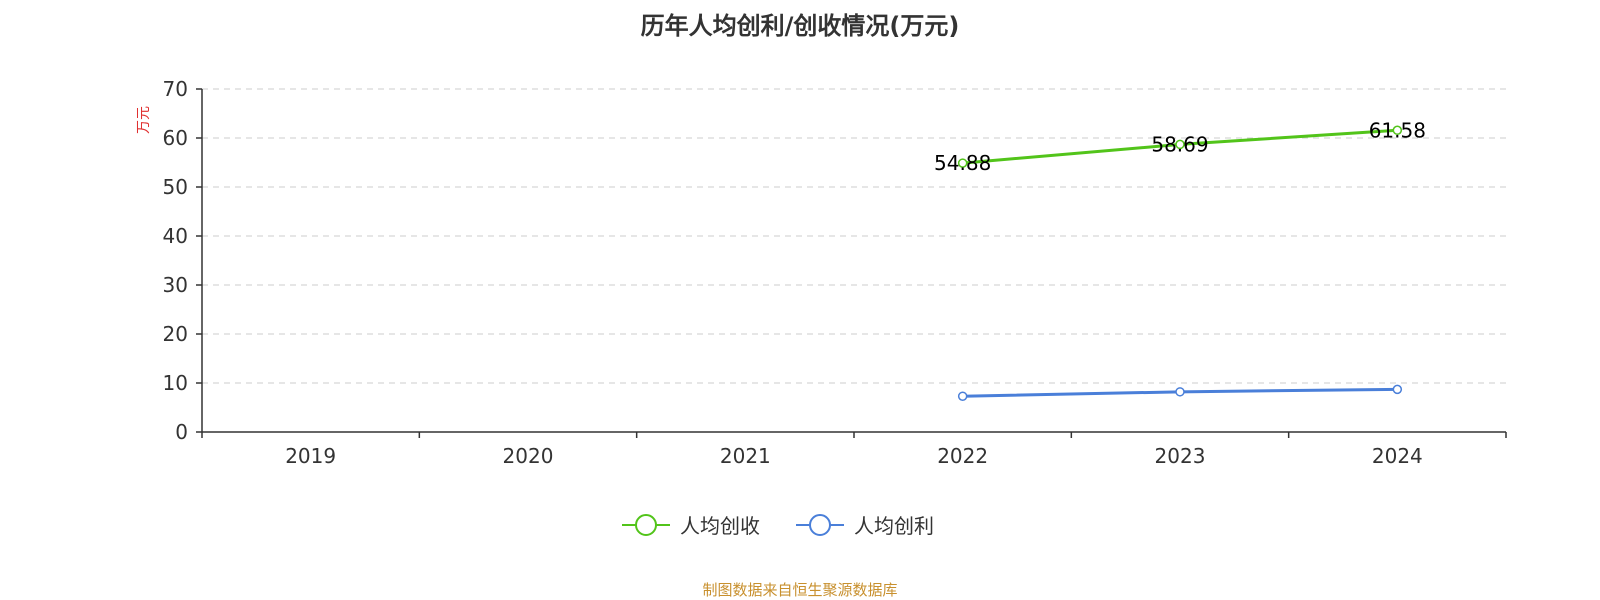  Describe the element at coordinates (175, 236) in the screenshot. I see `y-tick-label: 40` at that location.